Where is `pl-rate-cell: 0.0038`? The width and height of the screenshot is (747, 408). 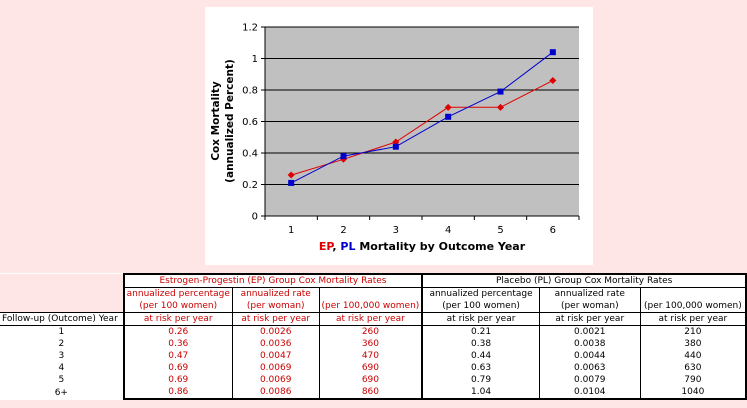
pl-rate-cell: 0.0038 is located at coordinates (589, 344).